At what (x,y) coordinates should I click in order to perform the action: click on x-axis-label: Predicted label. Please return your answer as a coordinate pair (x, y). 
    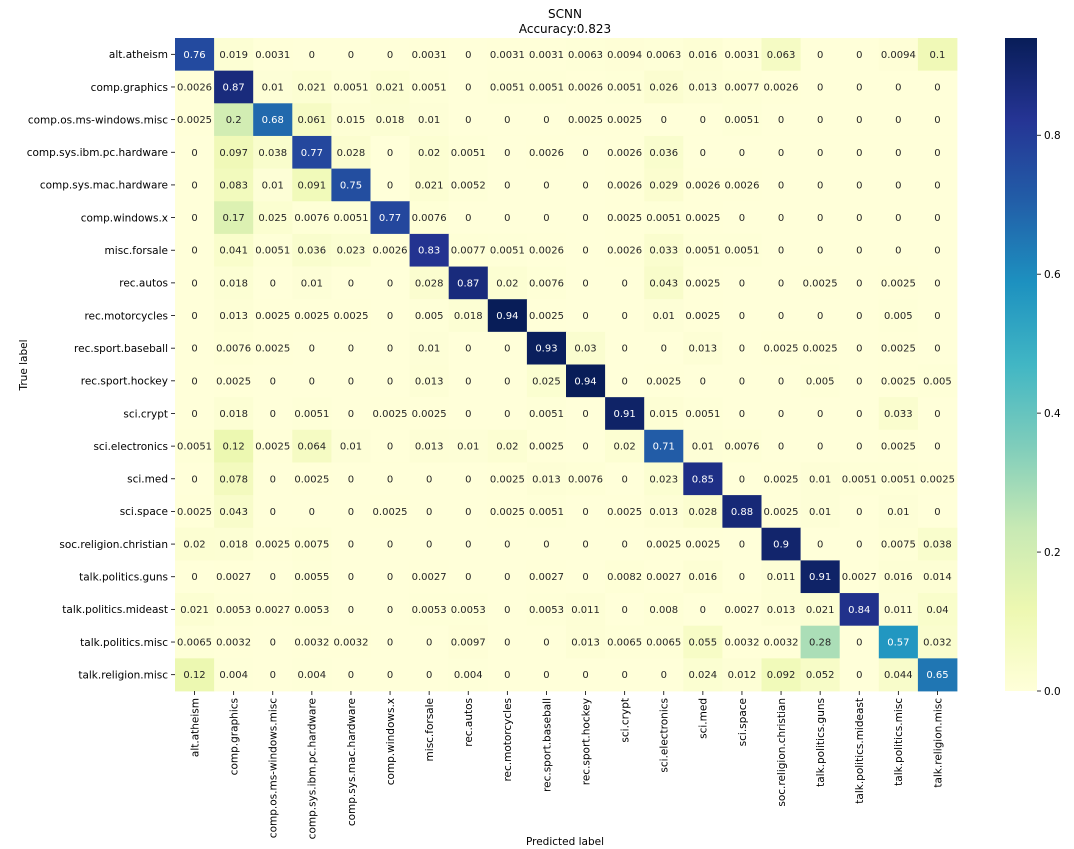
    Looking at the image, I should click on (565, 842).